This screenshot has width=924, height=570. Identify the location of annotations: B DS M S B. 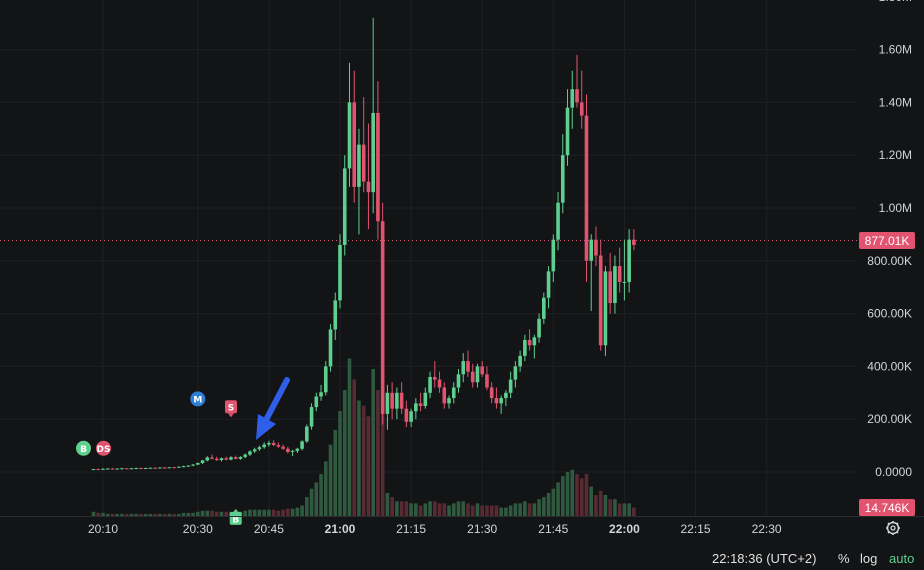
(158, 457).